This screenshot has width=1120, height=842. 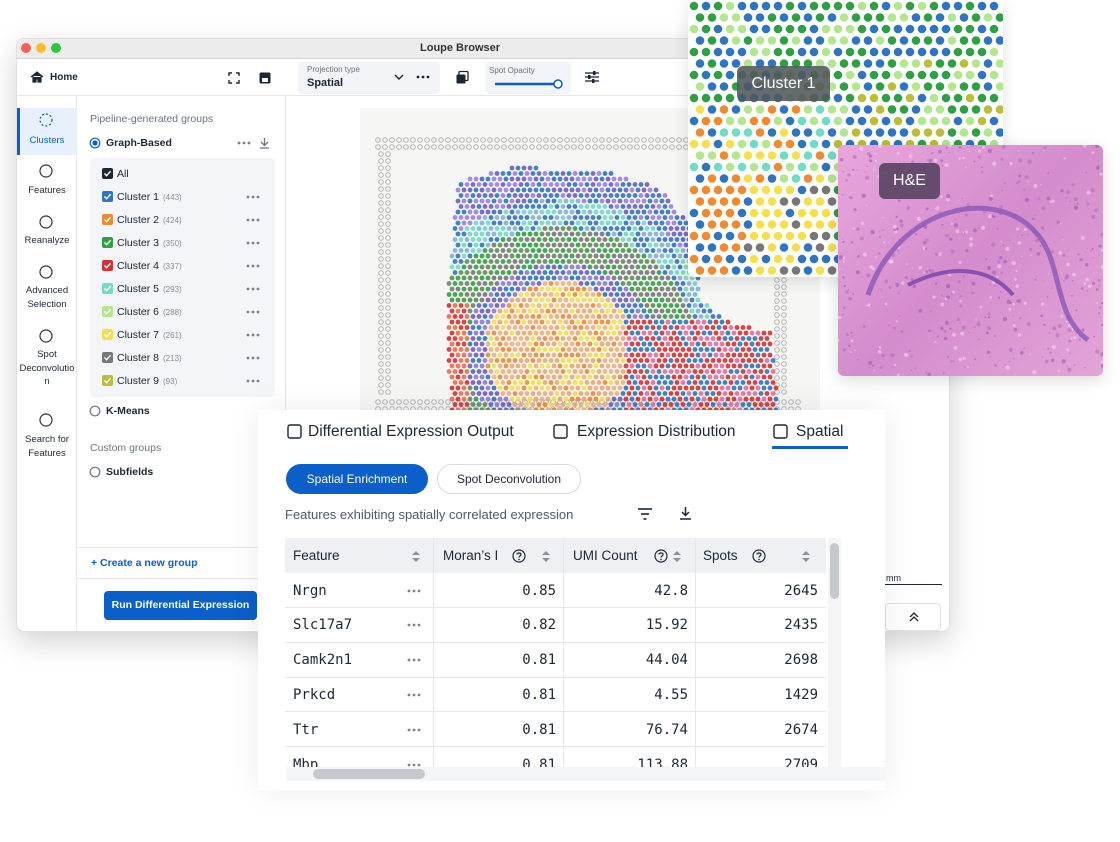 What do you see at coordinates (47, 368) in the screenshot?
I see `sidebar-label: Spot Deconvolution` at bounding box center [47, 368].